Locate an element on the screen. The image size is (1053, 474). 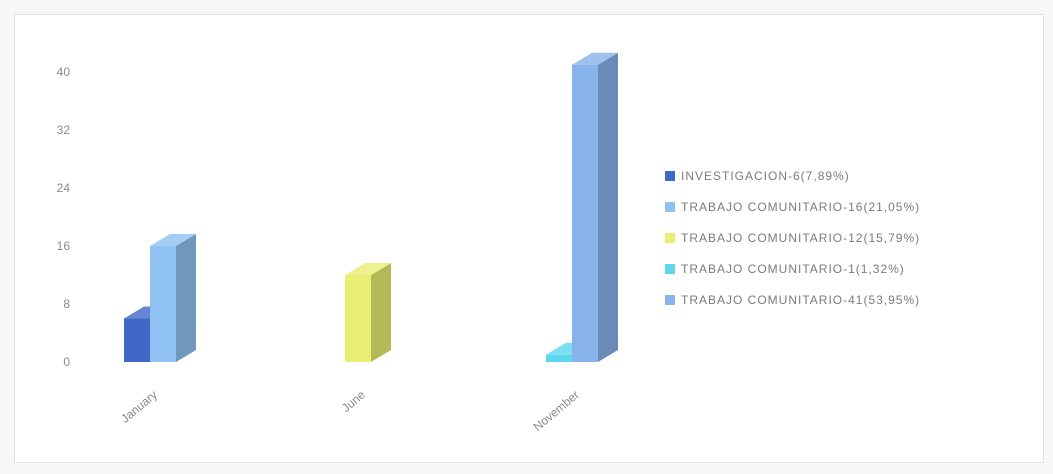
legend-item: INVESTIGACION-6(7,89%) is located at coordinates (757, 176).